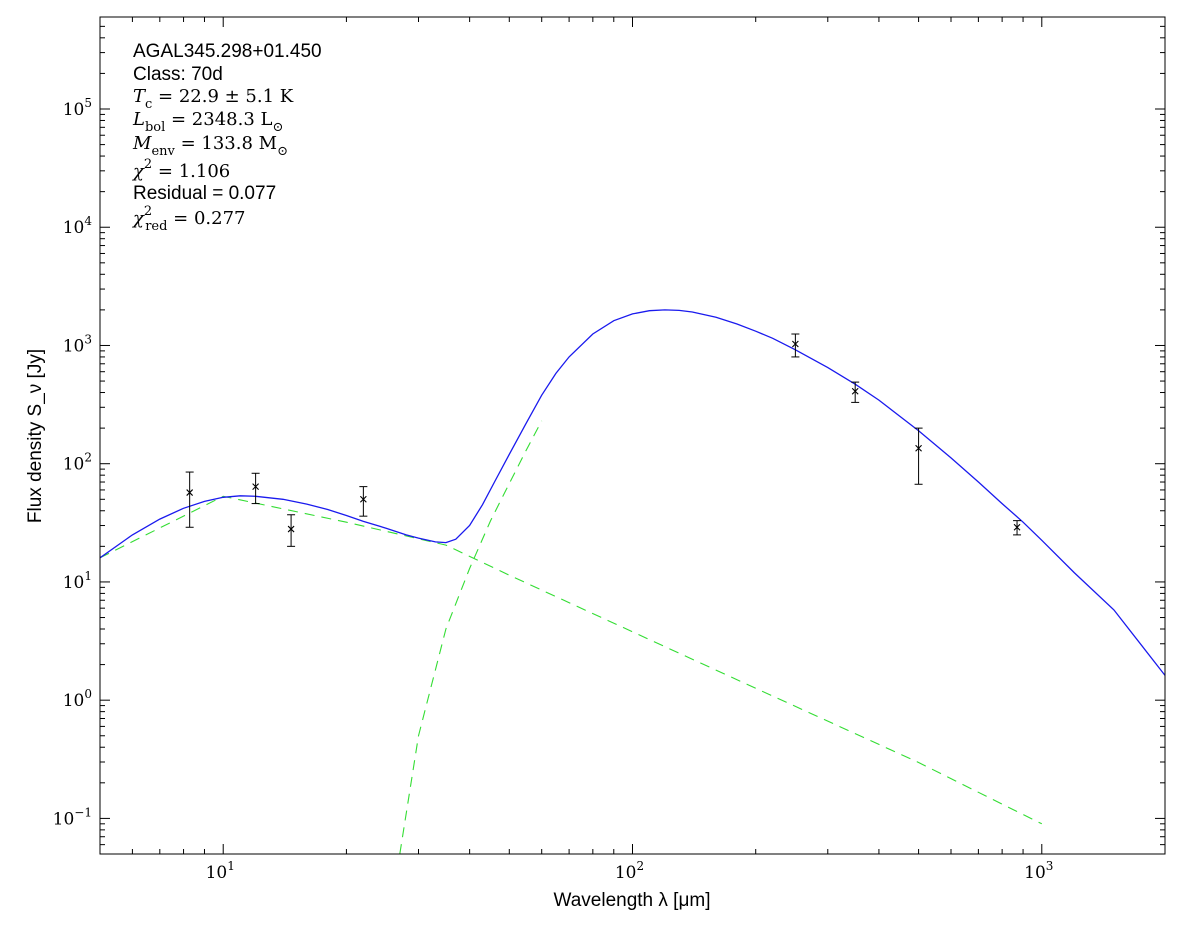 The height and width of the screenshot is (933, 1200). Describe the element at coordinates (207, 122) in the screenshot. I see `annotation-line-4: Lbol = 2348.3 L⊙` at that location.